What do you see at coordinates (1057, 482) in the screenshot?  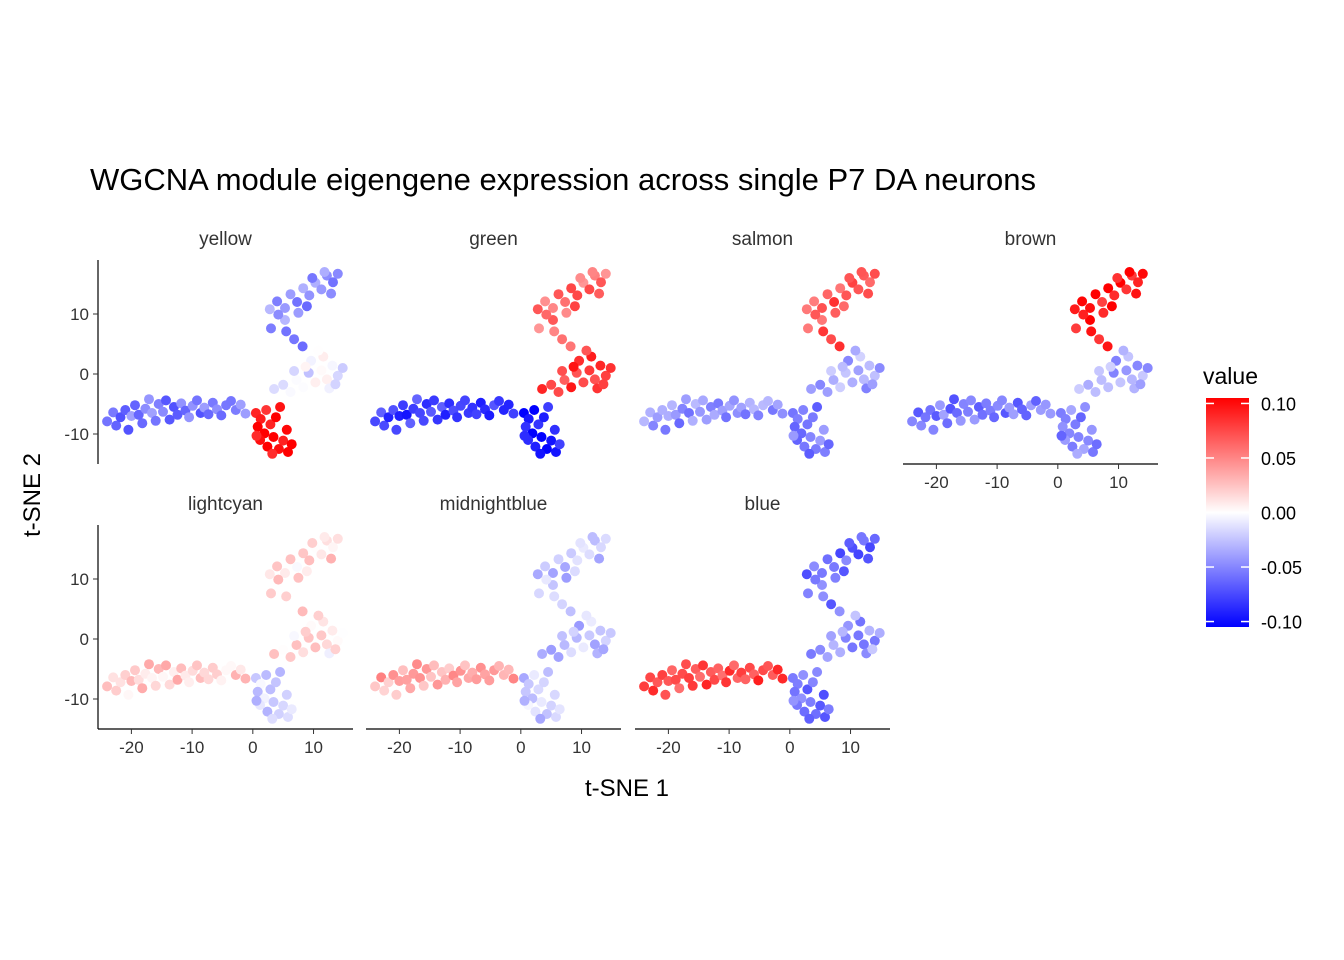 I see `x-tick-label: 0` at bounding box center [1057, 482].